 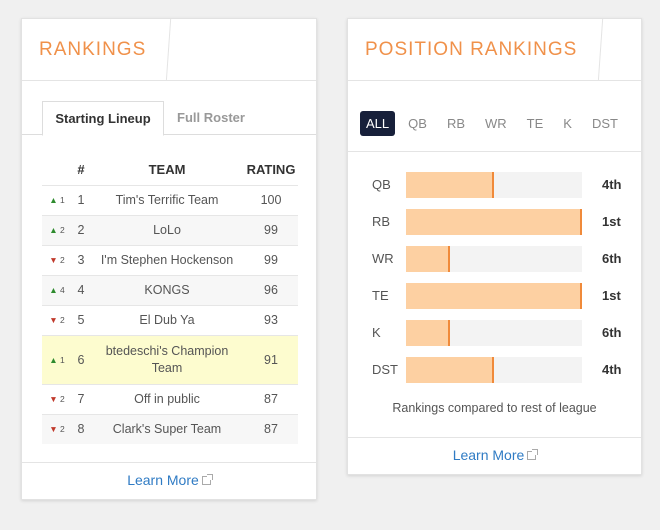 I want to click on tab-rb: RB, so click(x=455, y=123).